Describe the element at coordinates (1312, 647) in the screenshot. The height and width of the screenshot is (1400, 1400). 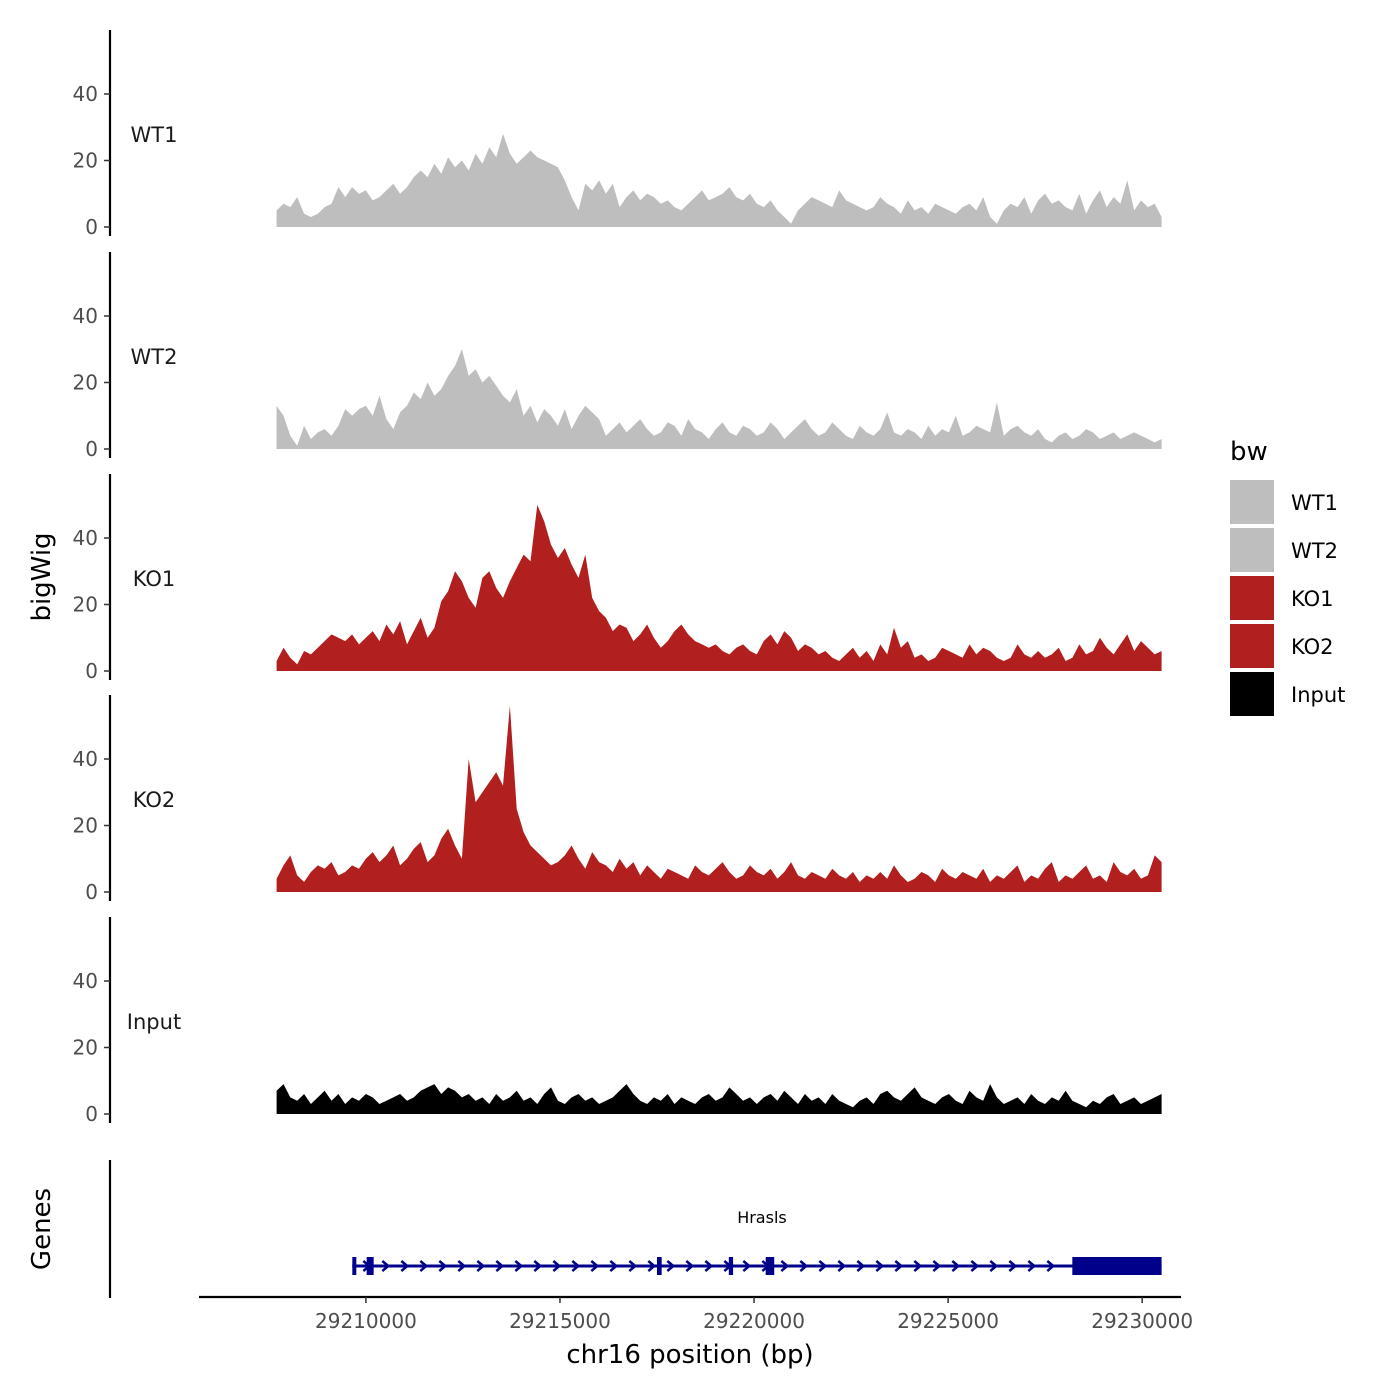
I see `legend-label-KO2: KO2` at that location.